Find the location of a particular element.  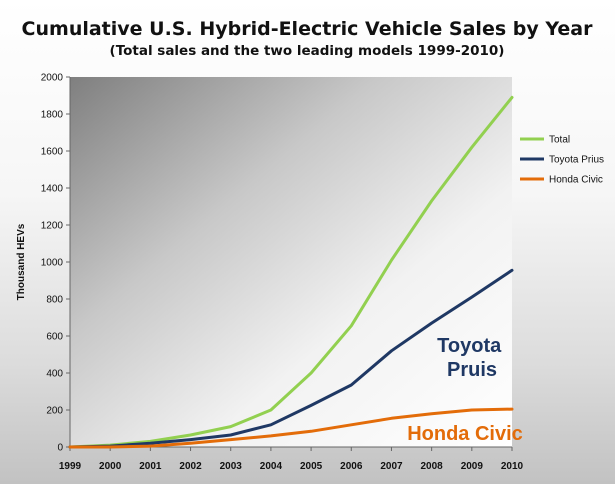

x-tick-label: 2004 is located at coordinates (271, 466).